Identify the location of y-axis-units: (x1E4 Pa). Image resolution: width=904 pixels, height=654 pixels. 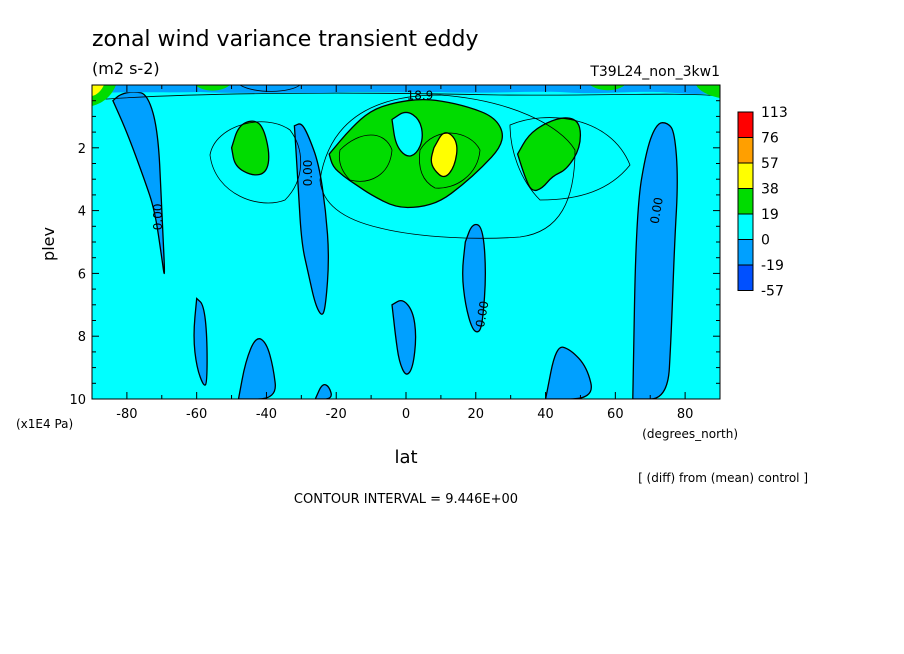
(44, 424).